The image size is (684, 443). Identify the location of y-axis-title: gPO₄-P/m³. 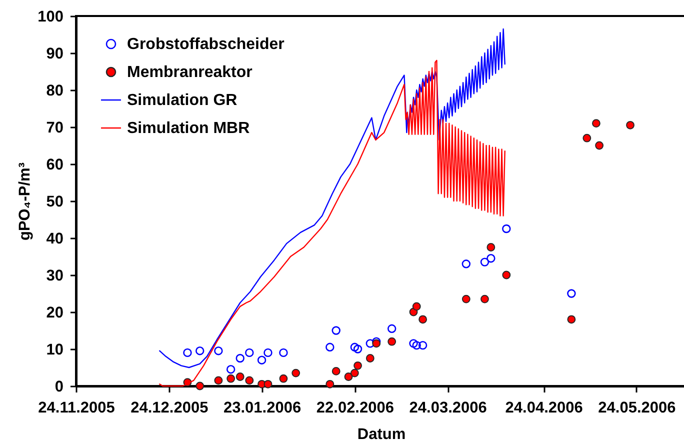
(25, 201).